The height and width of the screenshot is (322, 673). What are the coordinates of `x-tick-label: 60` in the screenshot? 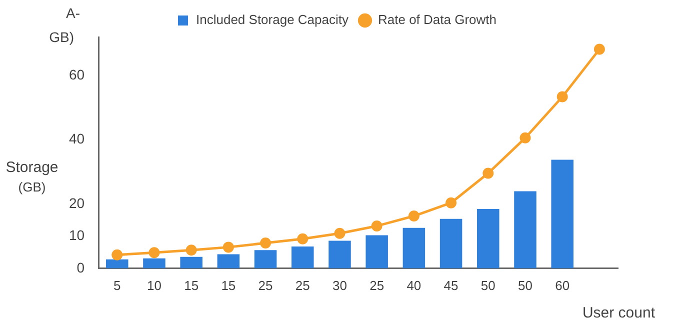 It's located at (562, 285).